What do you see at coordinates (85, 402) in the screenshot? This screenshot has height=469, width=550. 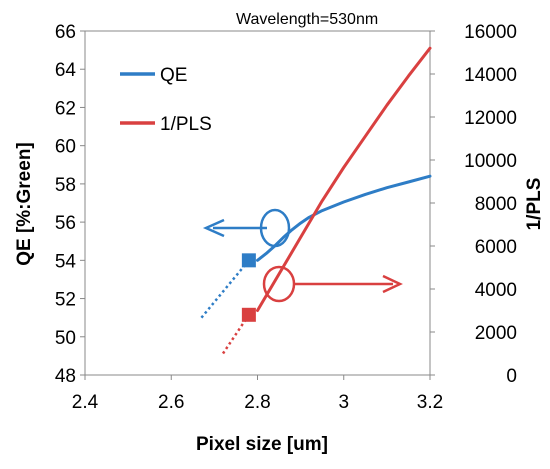 I see `x-tick-label: 2.4` at bounding box center [85, 402].